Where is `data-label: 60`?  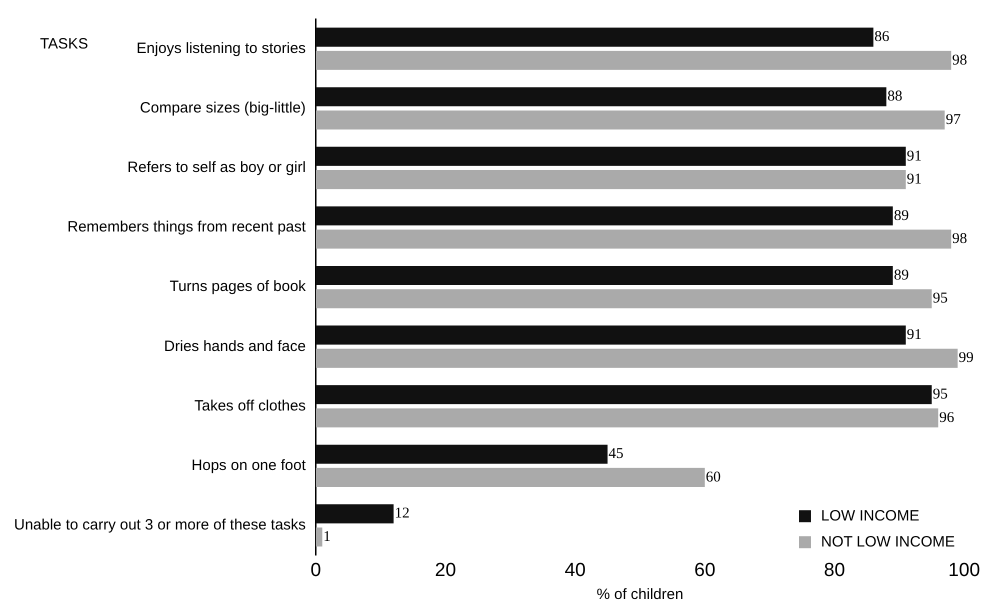 data-label: 60 is located at coordinates (713, 477).